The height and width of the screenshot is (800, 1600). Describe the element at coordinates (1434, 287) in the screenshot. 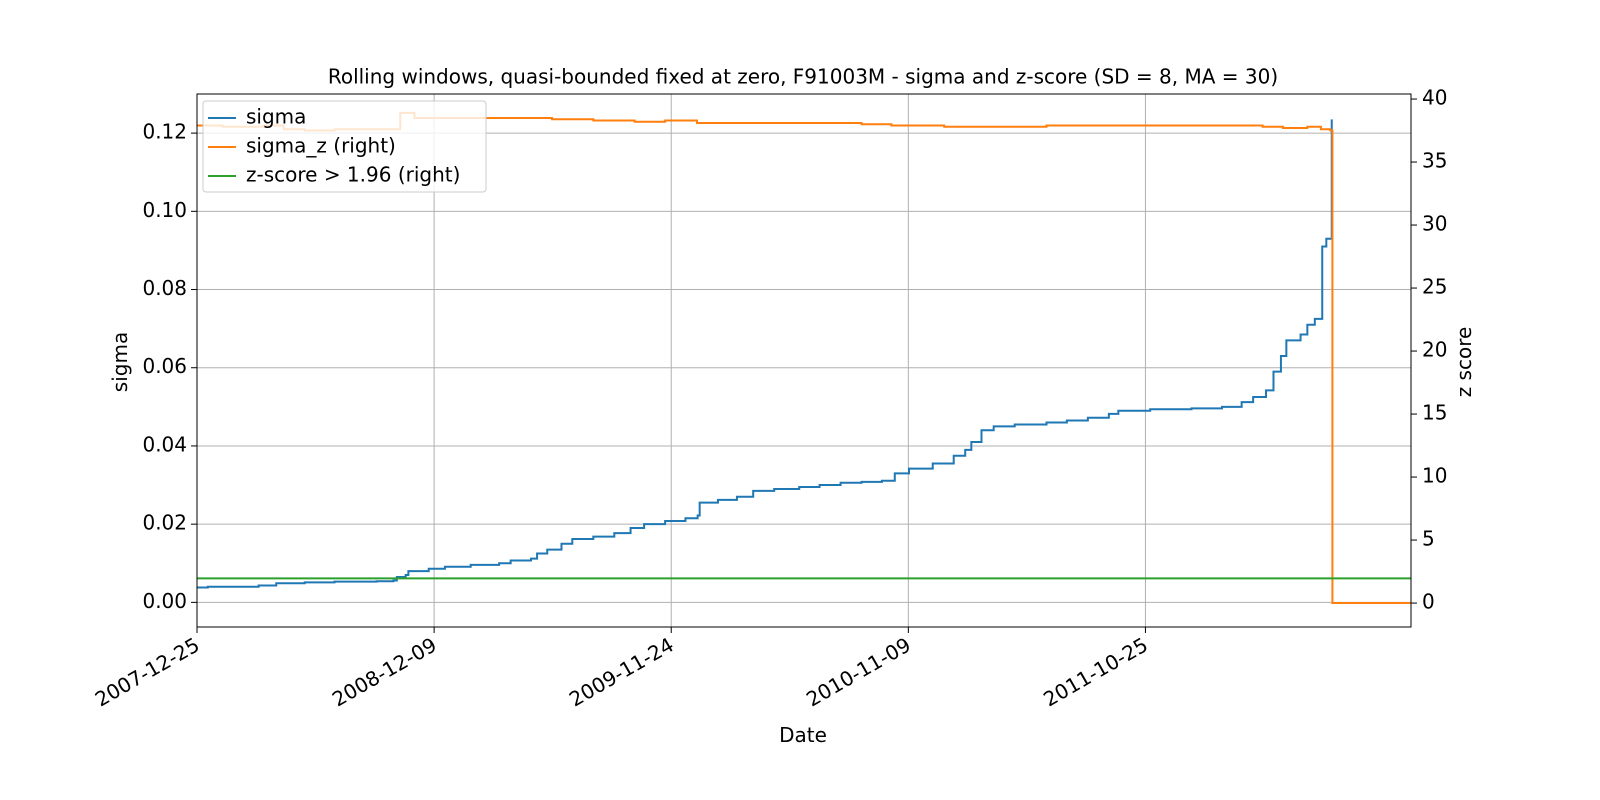

I see `y-tick-label-right: 25` at that location.